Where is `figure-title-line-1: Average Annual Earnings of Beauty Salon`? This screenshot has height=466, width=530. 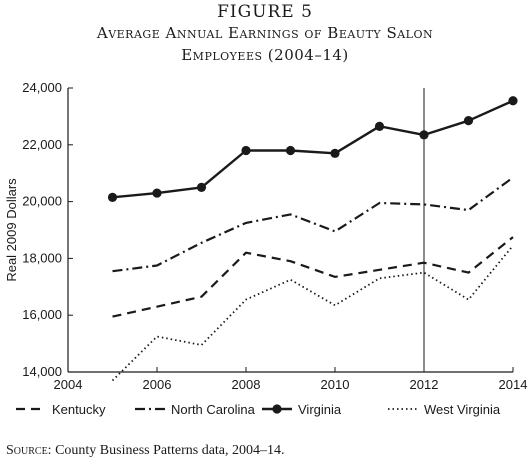
figure-title-line-1: Average Annual Earnings of Beauty Salon is located at coordinates (265, 33).